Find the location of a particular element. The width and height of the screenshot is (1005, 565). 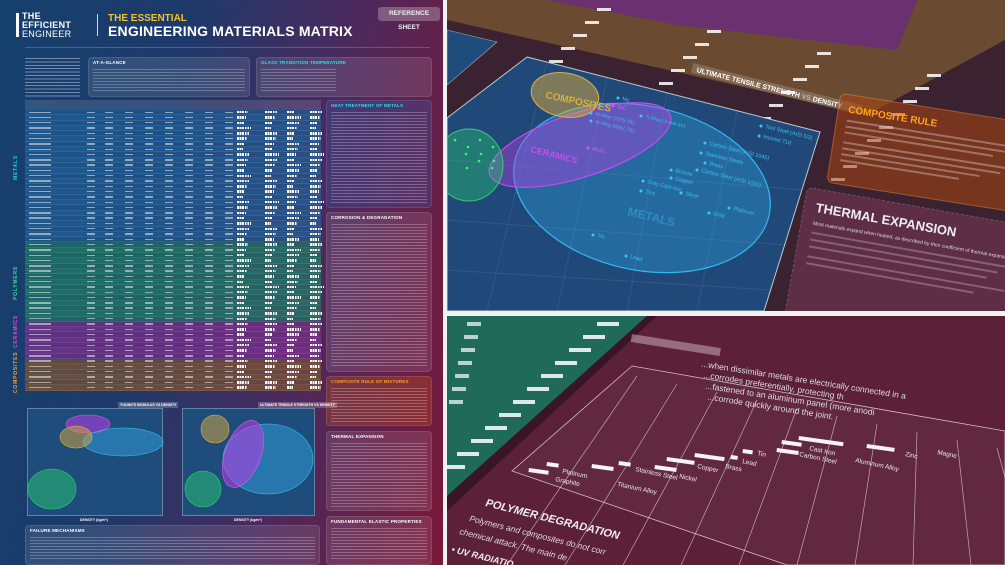

point-label: Silver is located at coordinates (692, 195).